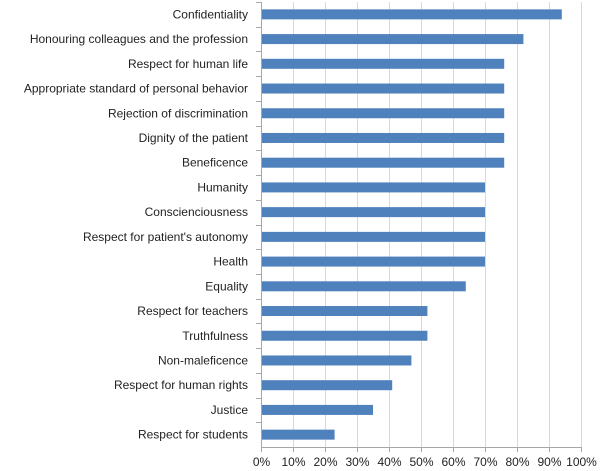 This screenshot has width=600, height=471. What do you see at coordinates (215, 336) in the screenshot?
I see `category-label: Truthfulness` at bounding box center [215, 336].